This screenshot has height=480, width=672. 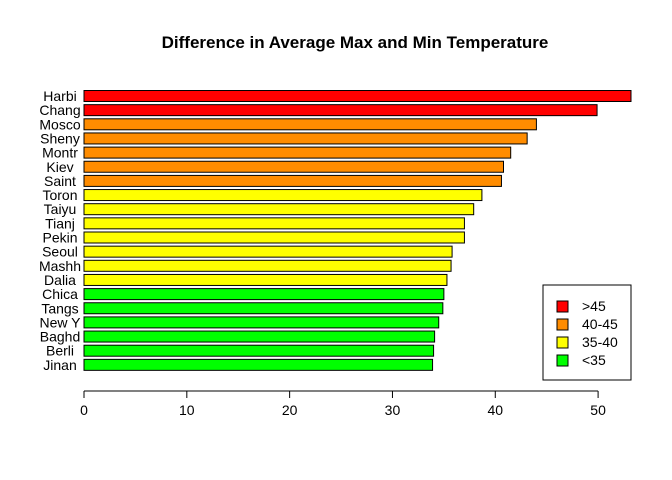 I want to click on category-label: Harbi, so click(x=59, y=96).